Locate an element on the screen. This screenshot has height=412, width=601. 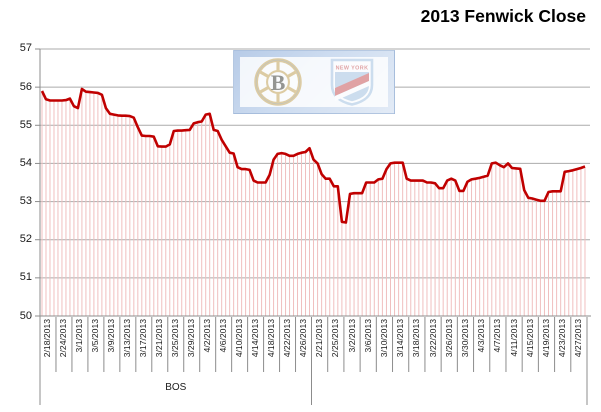
x-axis-date-label: 3/18/2013 is located at coordinates (416, 338).